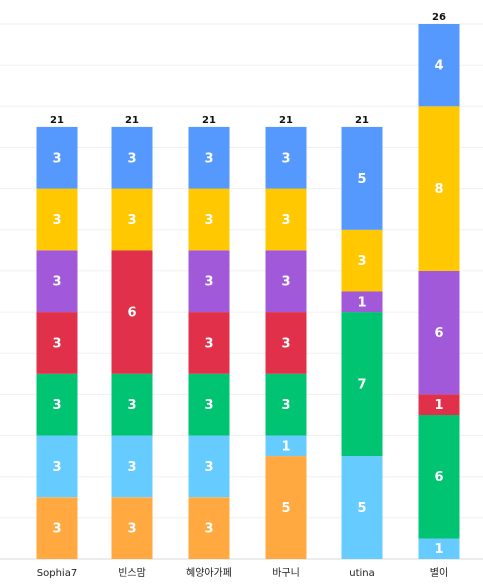  I want to click on segment-value-label: 4, so click(438, 66).